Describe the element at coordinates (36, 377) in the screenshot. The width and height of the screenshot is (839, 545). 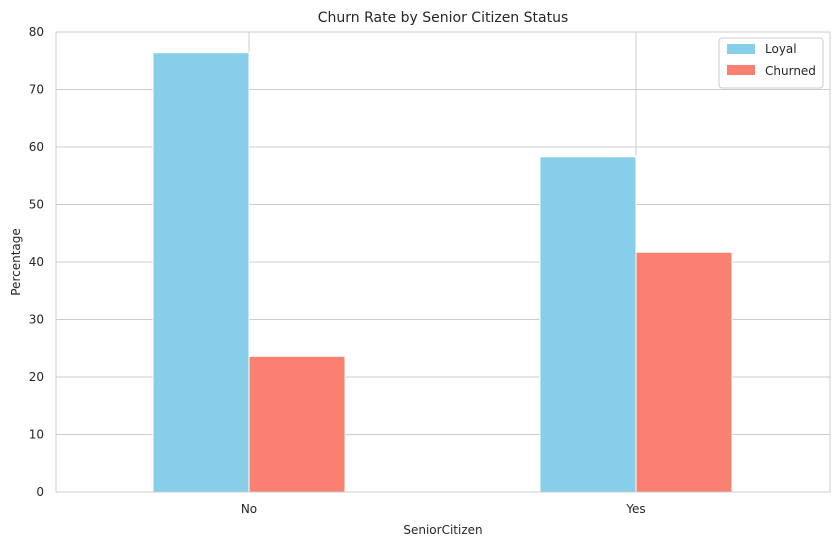
I see `y-tick-label: 20` at that location.